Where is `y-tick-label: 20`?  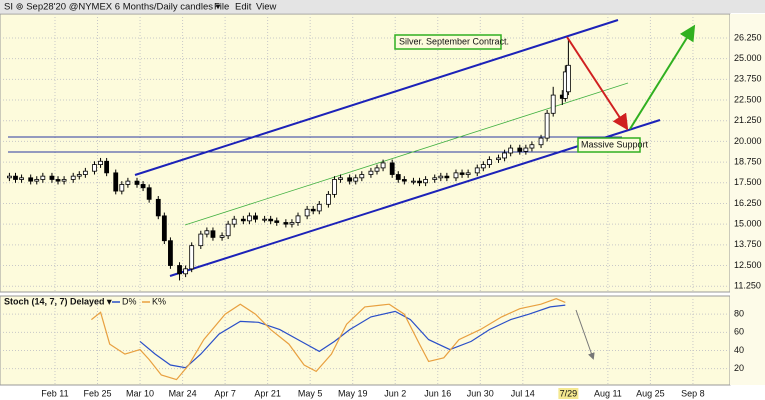 y-tick-label: 20 is located at coordinates (739, 368).